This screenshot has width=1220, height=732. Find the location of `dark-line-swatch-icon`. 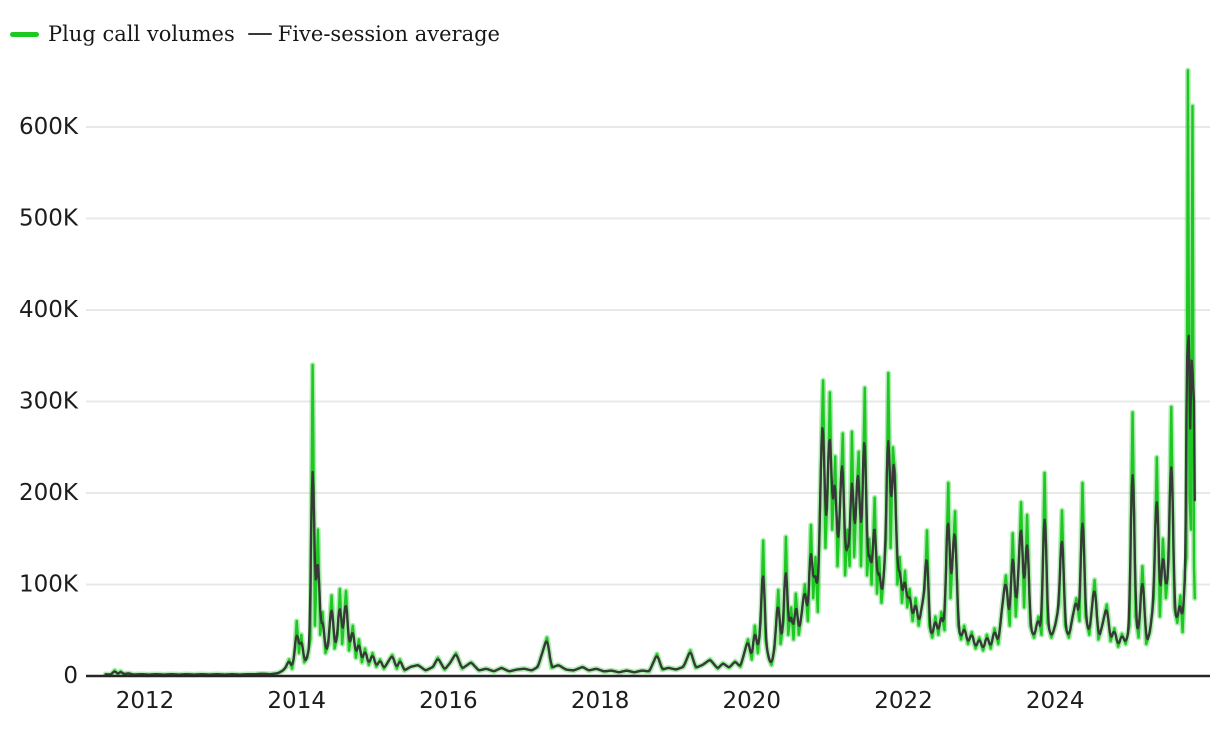

dark-line-swatch-icon is located at coordinates (259, 34).